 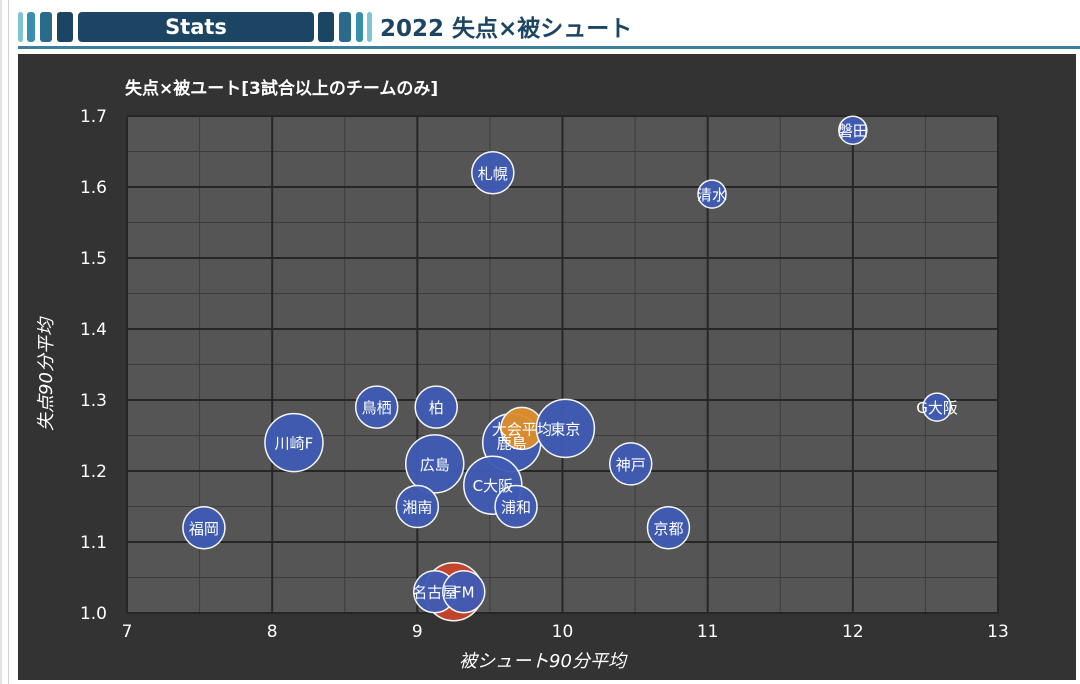 What do you see at coordinates (272, 632) in the screenshot?
I see `x-tick-label: 8` at bounding box center [272, 632].